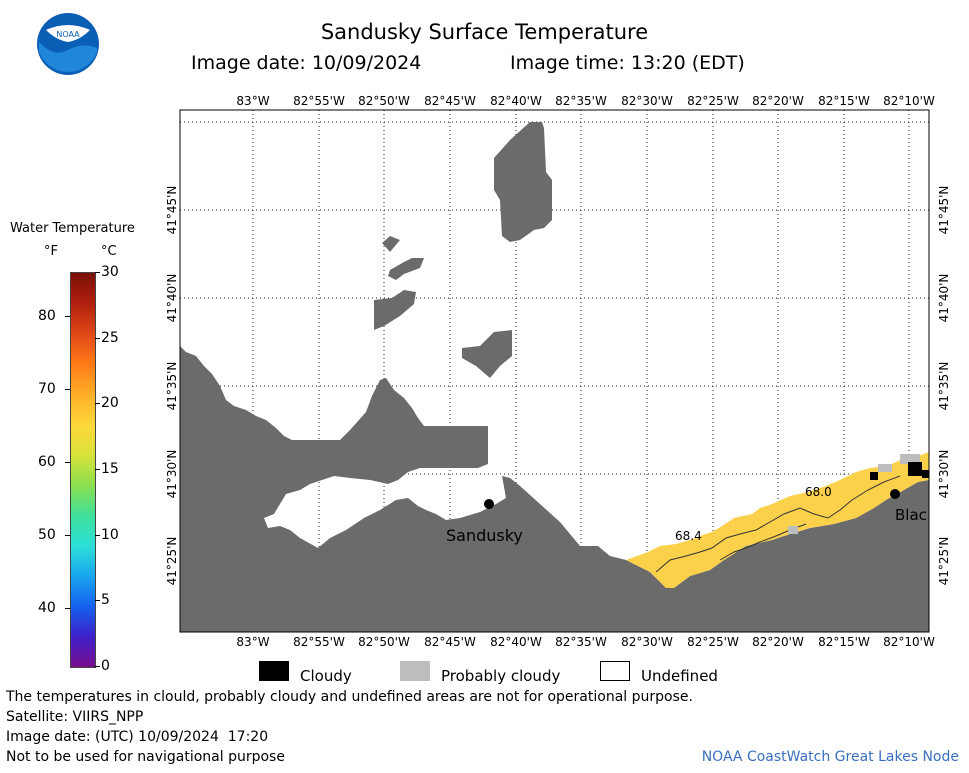  Describe the element at coordinates (450, 642) in the screenshot. I see `lon-label-bottom: 82°45'W` at that location.